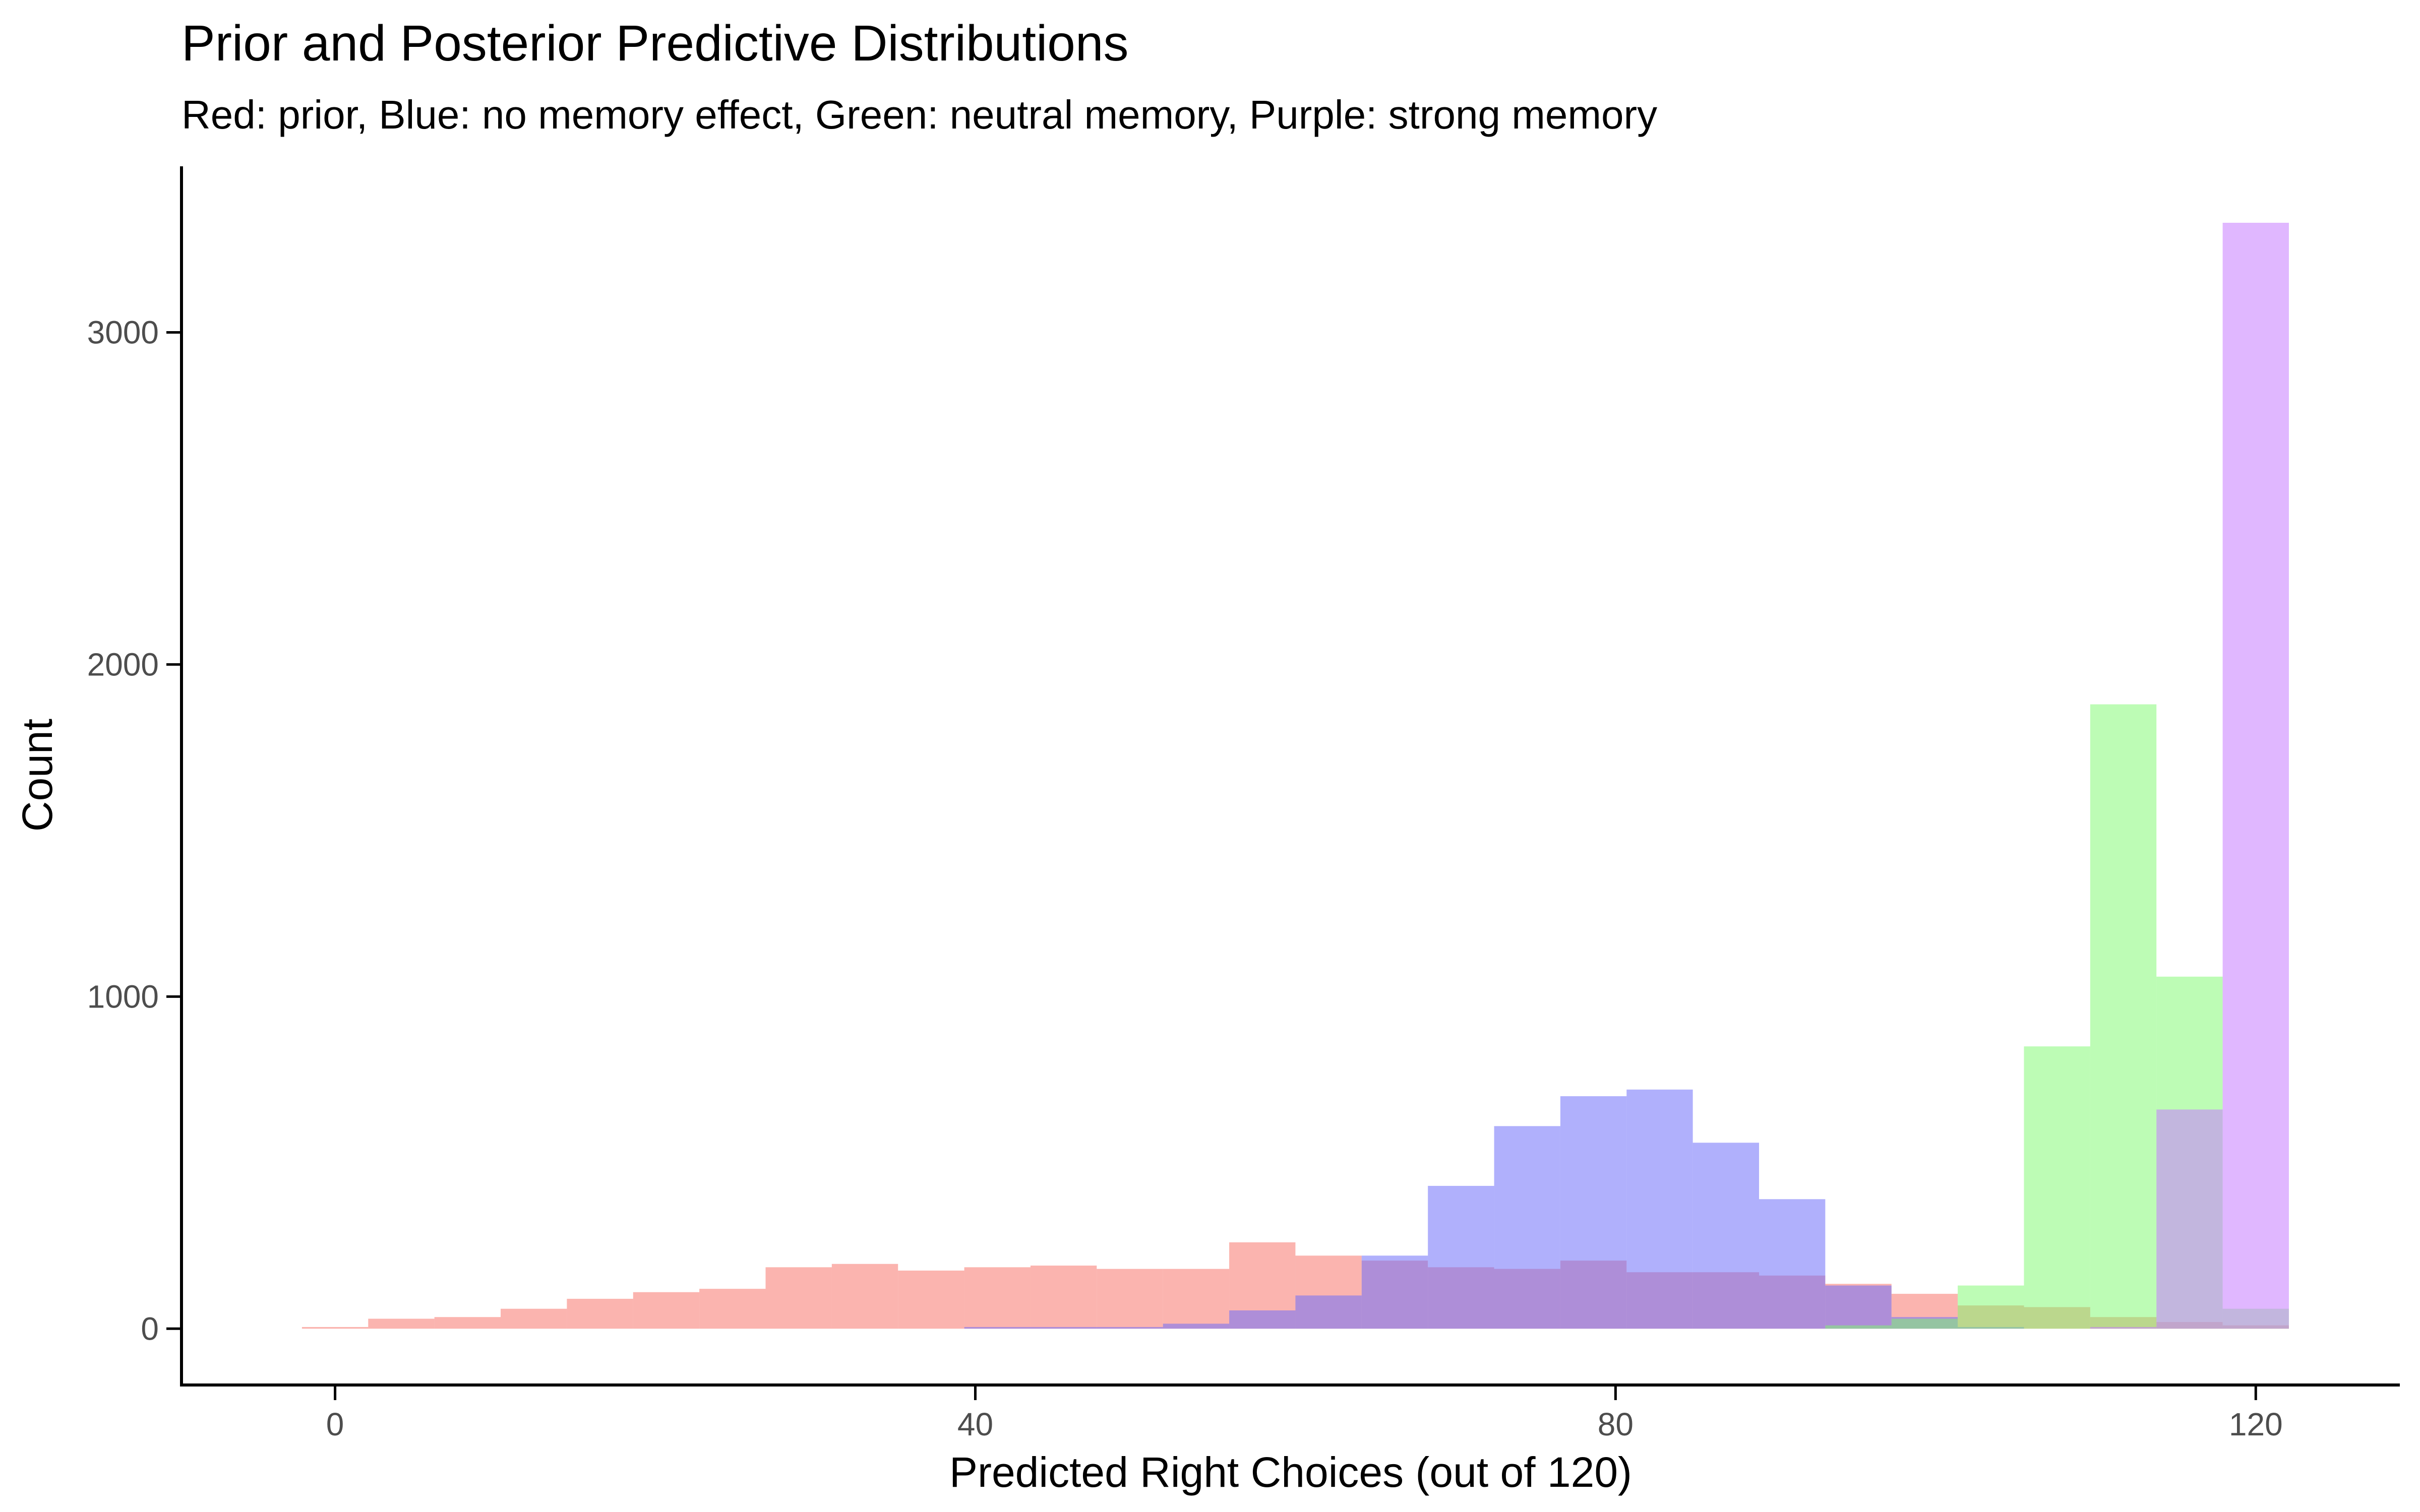 Image resolution: width=2420 pixels, height=1512 pixels. I want to click on y-axis-ticks: 0 1000 2000 3000, so click(134, 831).